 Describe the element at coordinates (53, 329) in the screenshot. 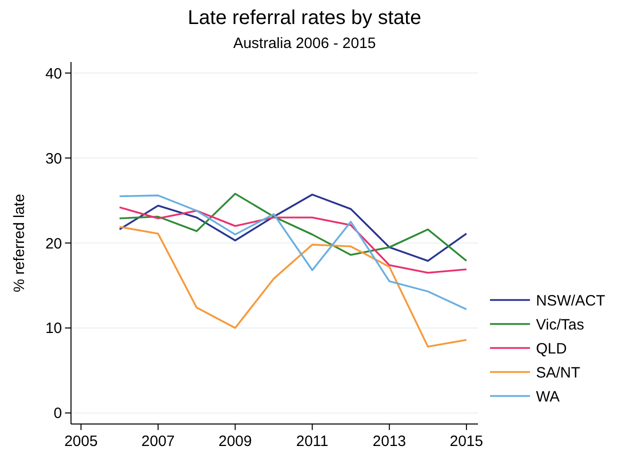

I see `y-tick-label: 10` at that location.